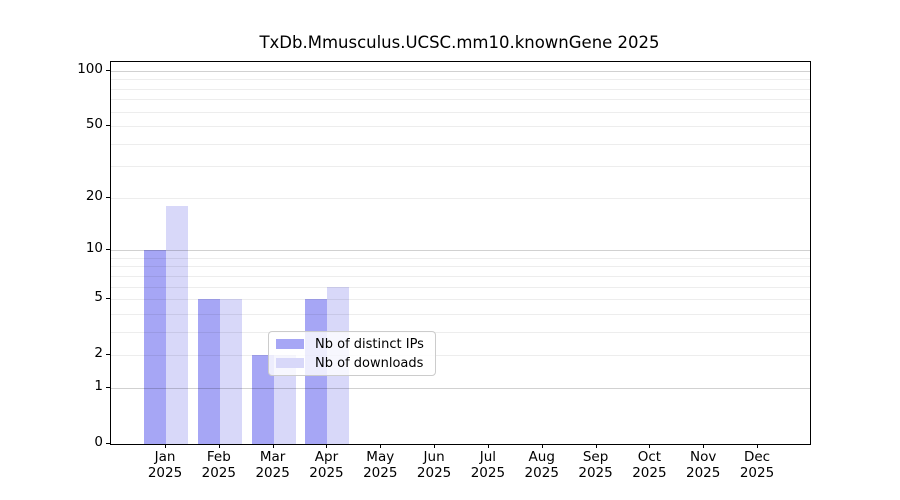 The width and height of the screenshot is (900, 500). Describe the element at coordinates (290, 344) in the screenshot. I see `legend-swatch-distinct-ips` at that location.